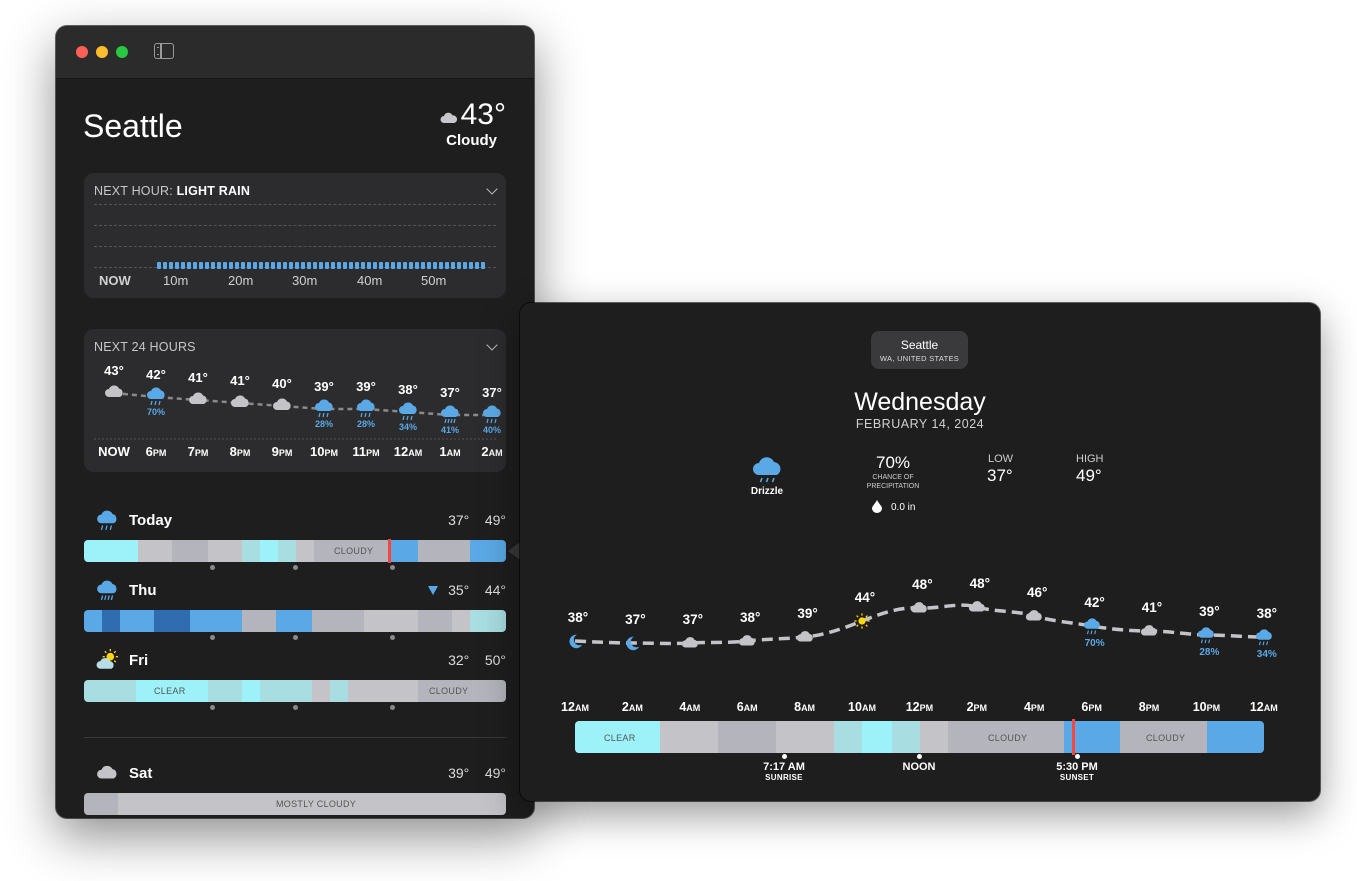 The image size is (1357, 881). I want to click on bar-label-cloudy-2: CLOUDY, so click(1166, 738).